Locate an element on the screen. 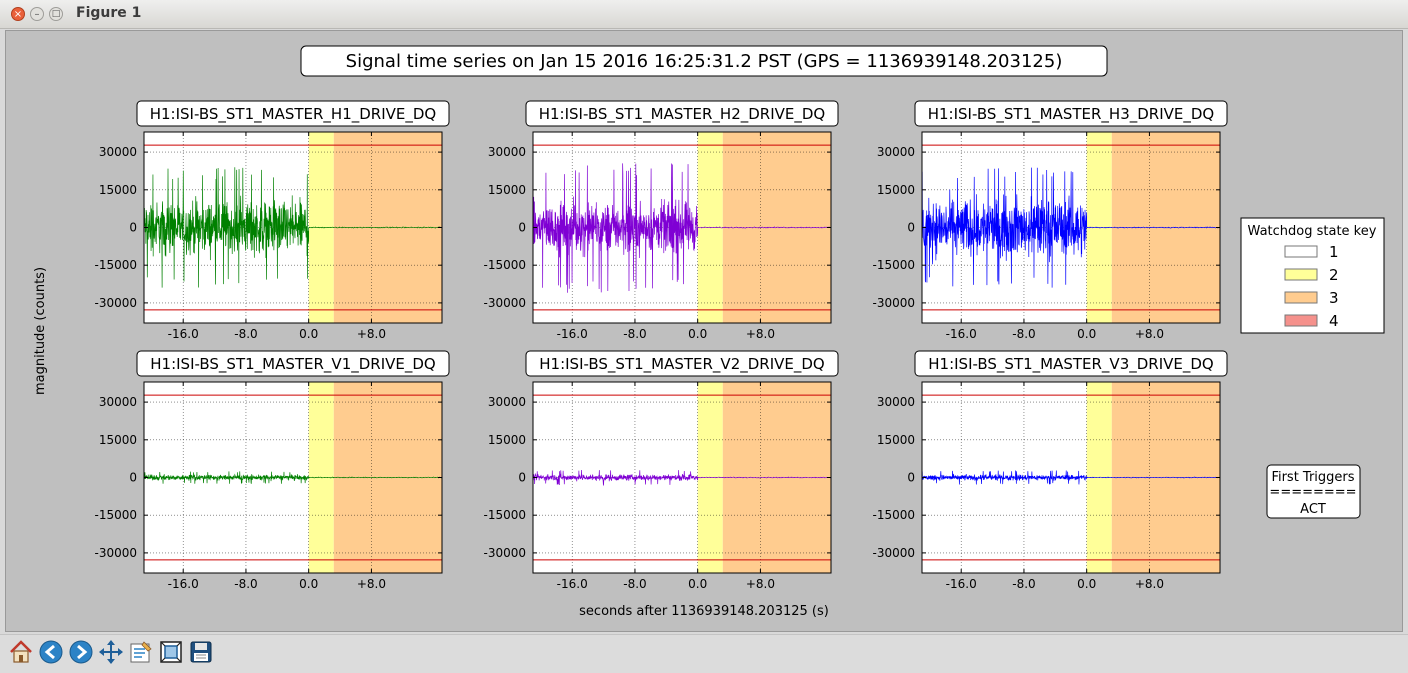 The image size is (1408, 673). legend-entry: 4 is located at coordinates (1311, 321).